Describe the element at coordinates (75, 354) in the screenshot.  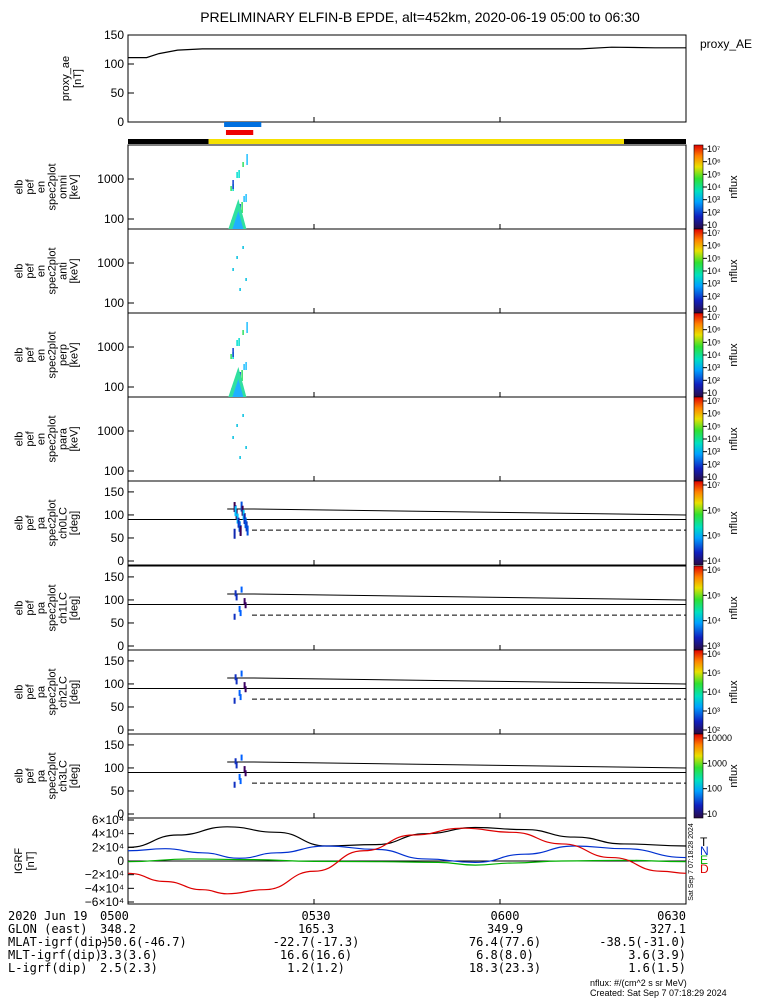
I see `energy-panel-ylabel-line: [keV]` at that location.